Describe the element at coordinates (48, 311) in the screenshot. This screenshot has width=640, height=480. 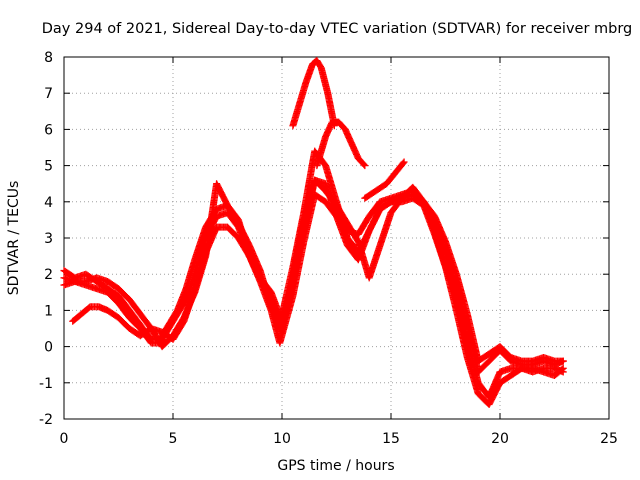
I see `y-tick-label: 1` at that location.